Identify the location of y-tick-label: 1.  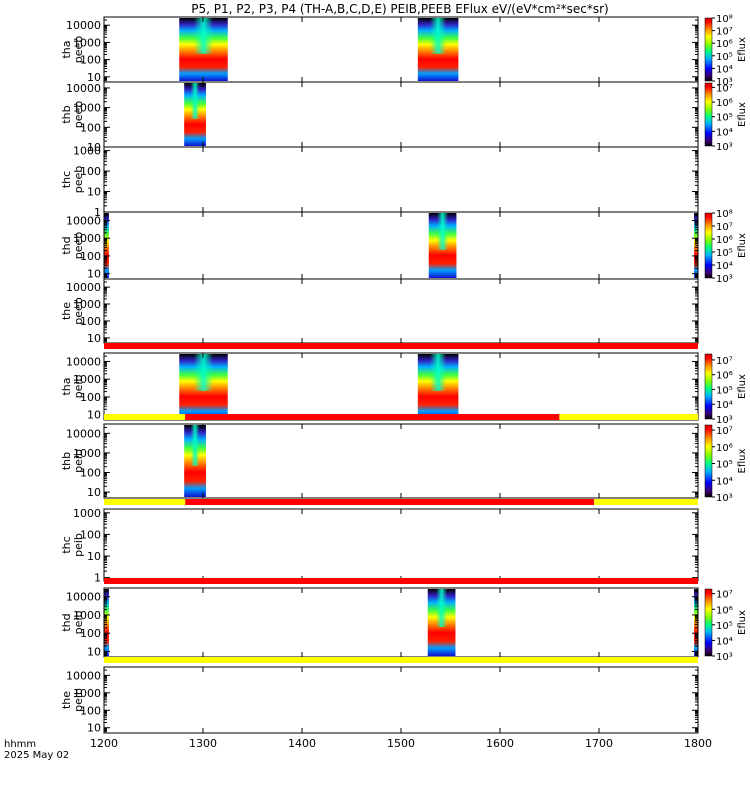
(97, 578).